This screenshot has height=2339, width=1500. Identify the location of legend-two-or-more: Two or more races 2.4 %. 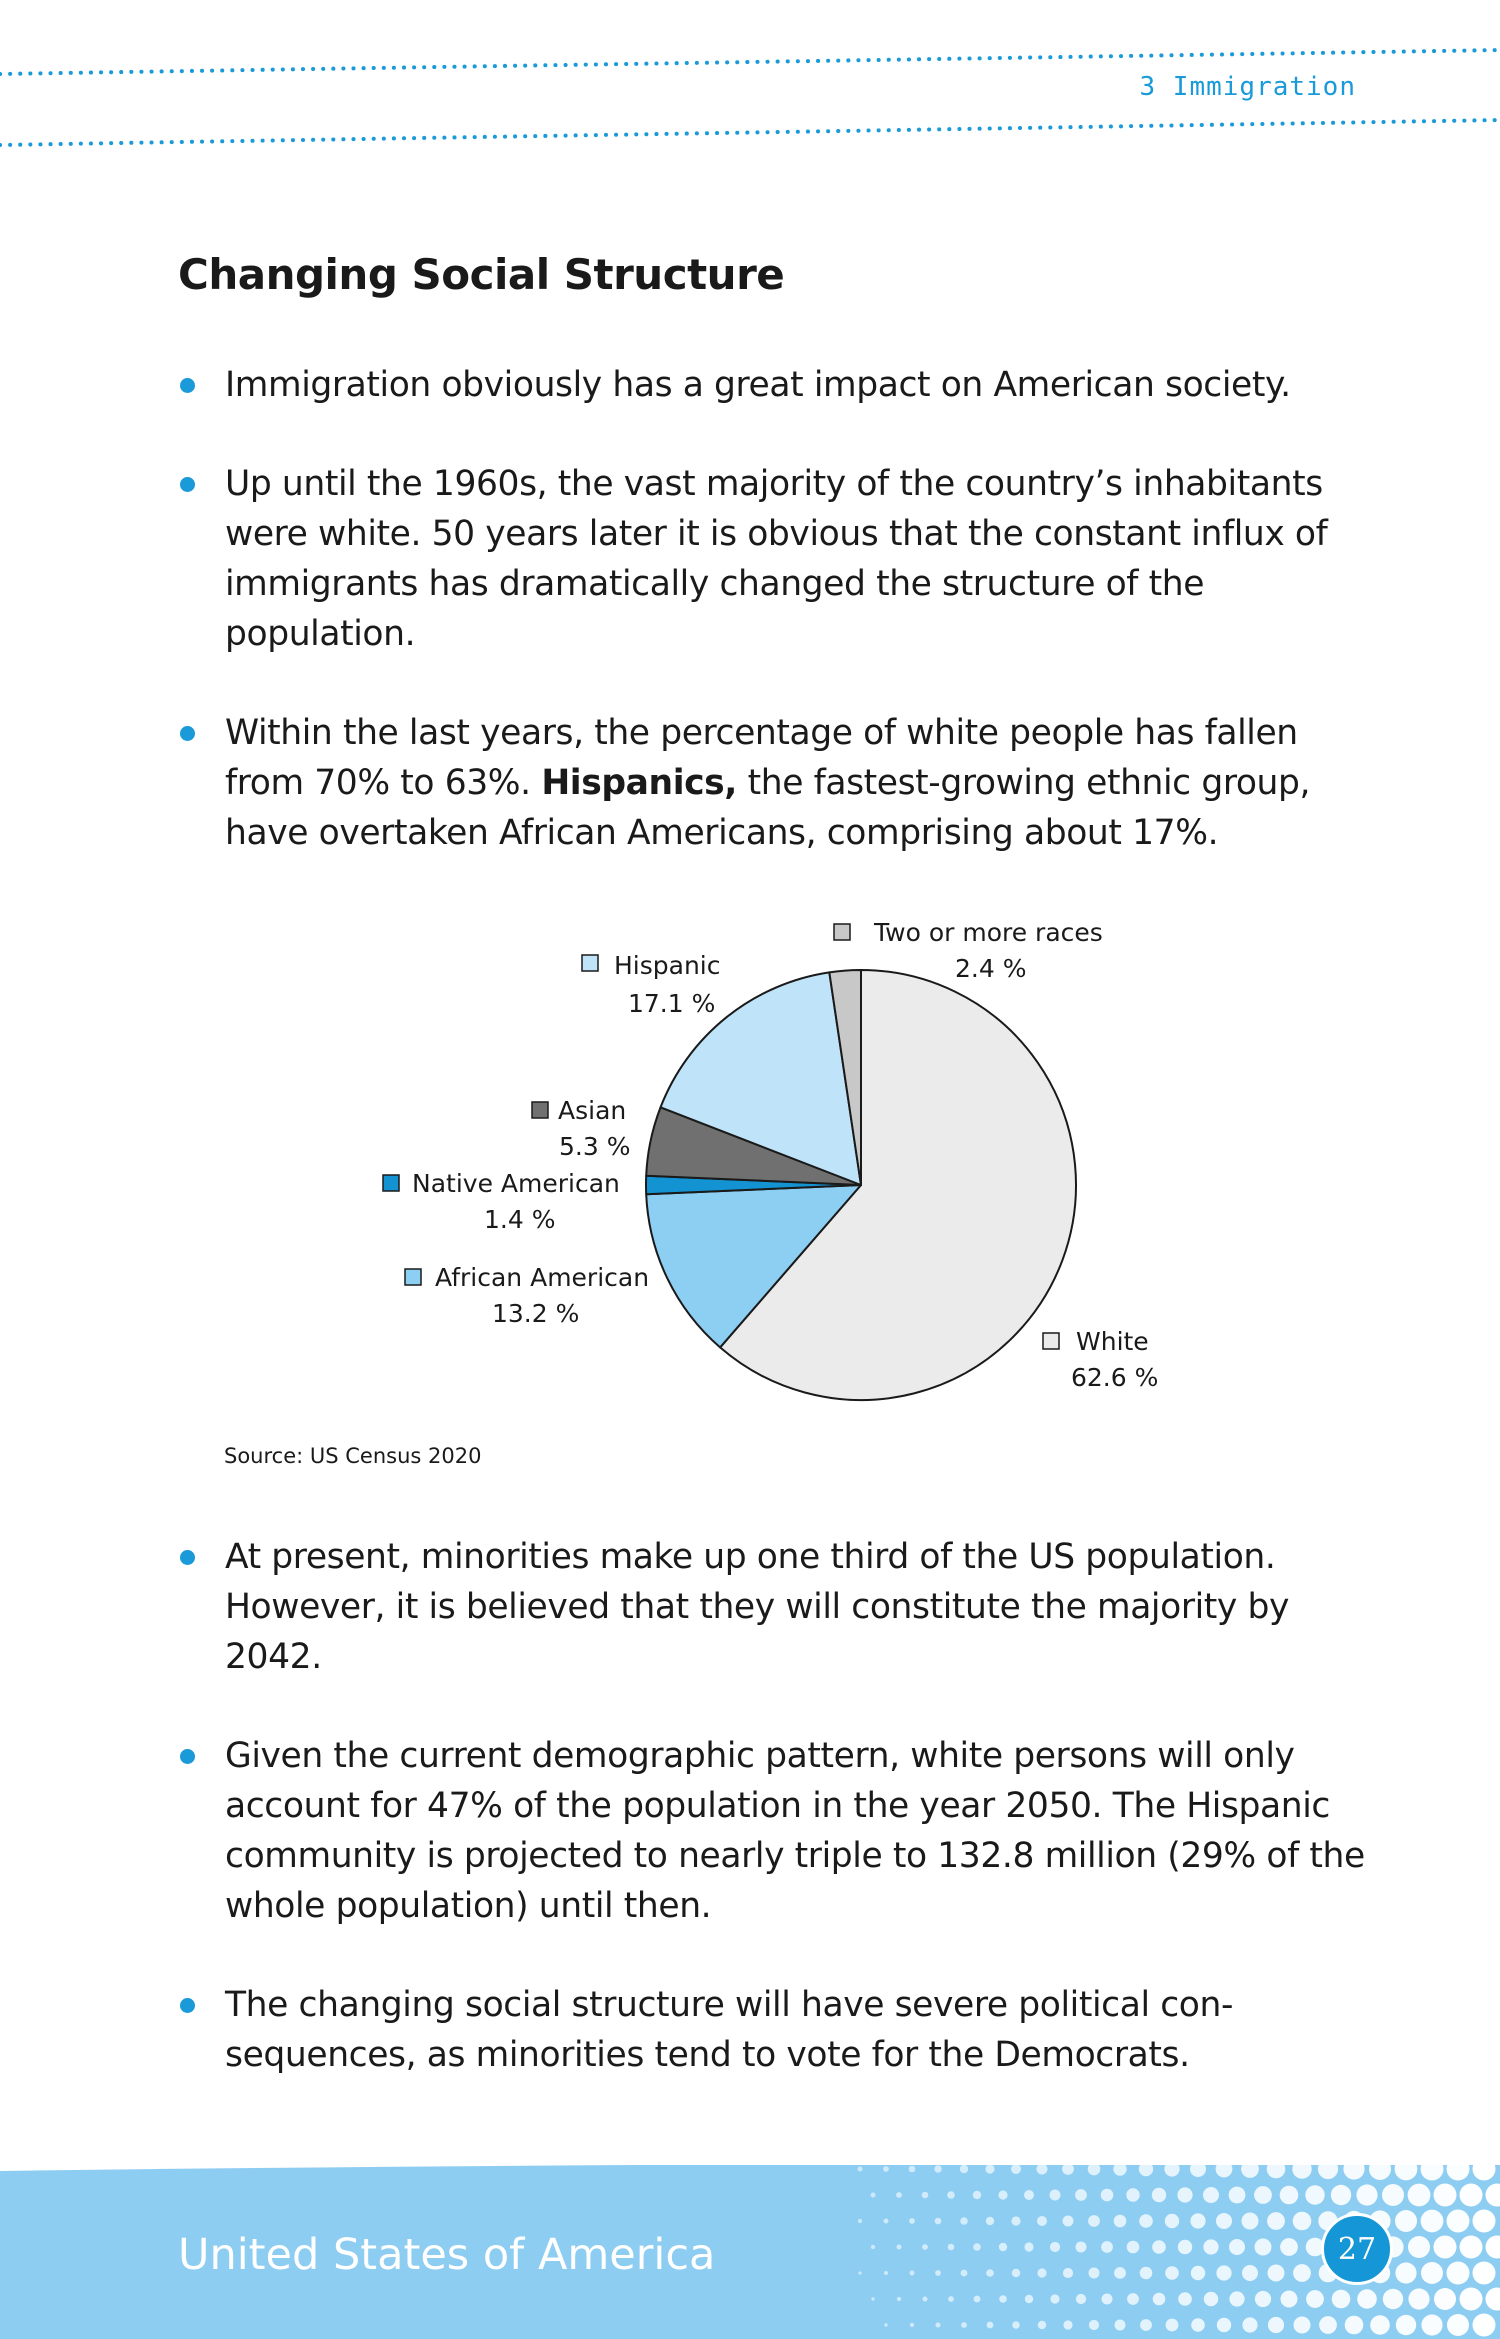
(968, 950).